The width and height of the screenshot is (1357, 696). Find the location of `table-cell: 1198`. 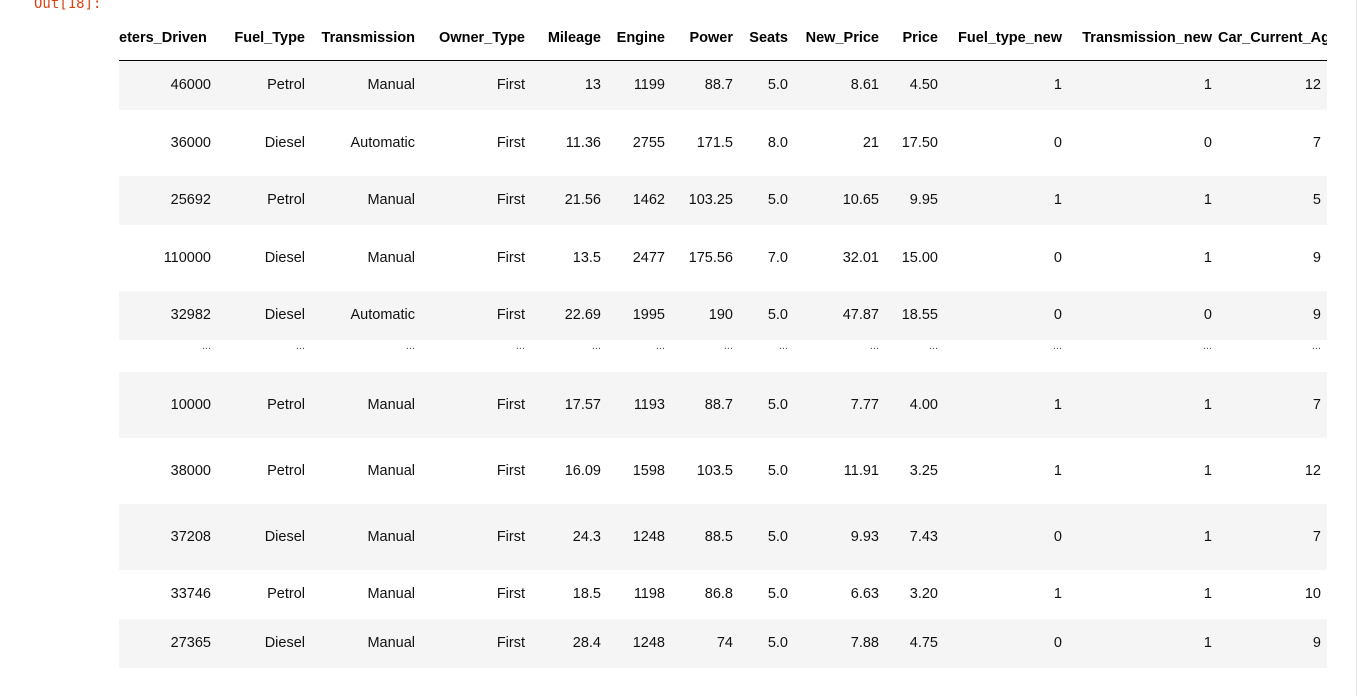

table-cell: 1198 is located at coordinates (639, 594).